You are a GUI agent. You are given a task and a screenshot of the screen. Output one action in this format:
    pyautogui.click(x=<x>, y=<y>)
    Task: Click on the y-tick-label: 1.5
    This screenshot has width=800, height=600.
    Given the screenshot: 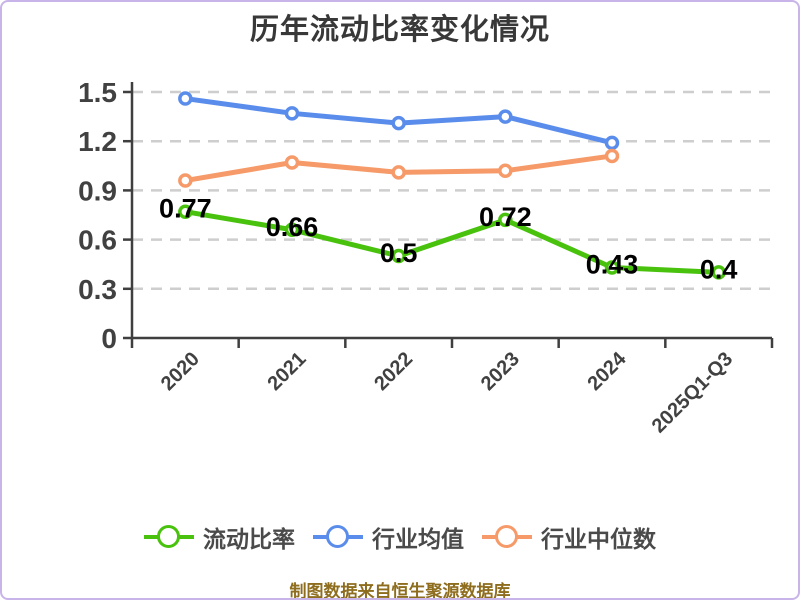 What is the action you would take?
    pyautogui.click(x=97, y=92)
    